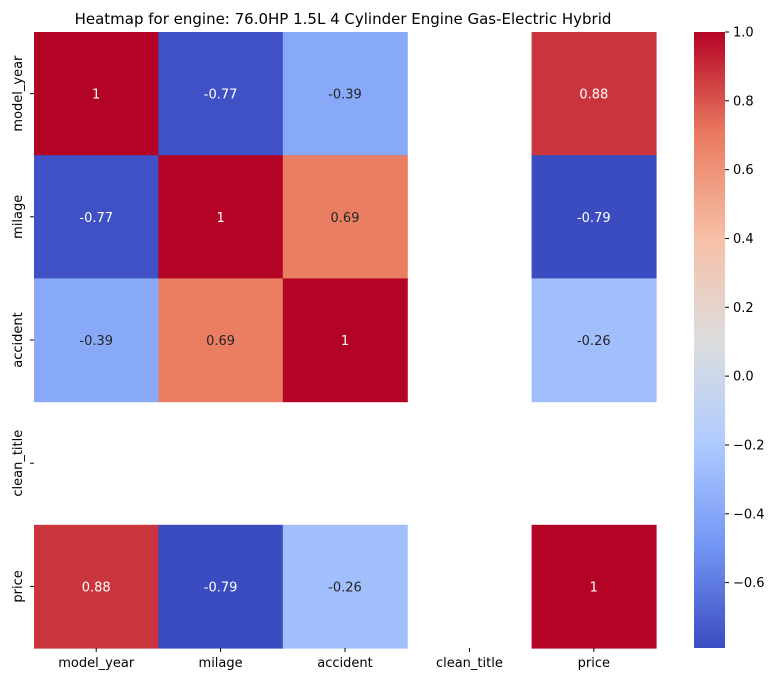  Describe the element at coordinates (18, 339) in the screenshot. I see `row-tick-label-accident: accident` at that location.